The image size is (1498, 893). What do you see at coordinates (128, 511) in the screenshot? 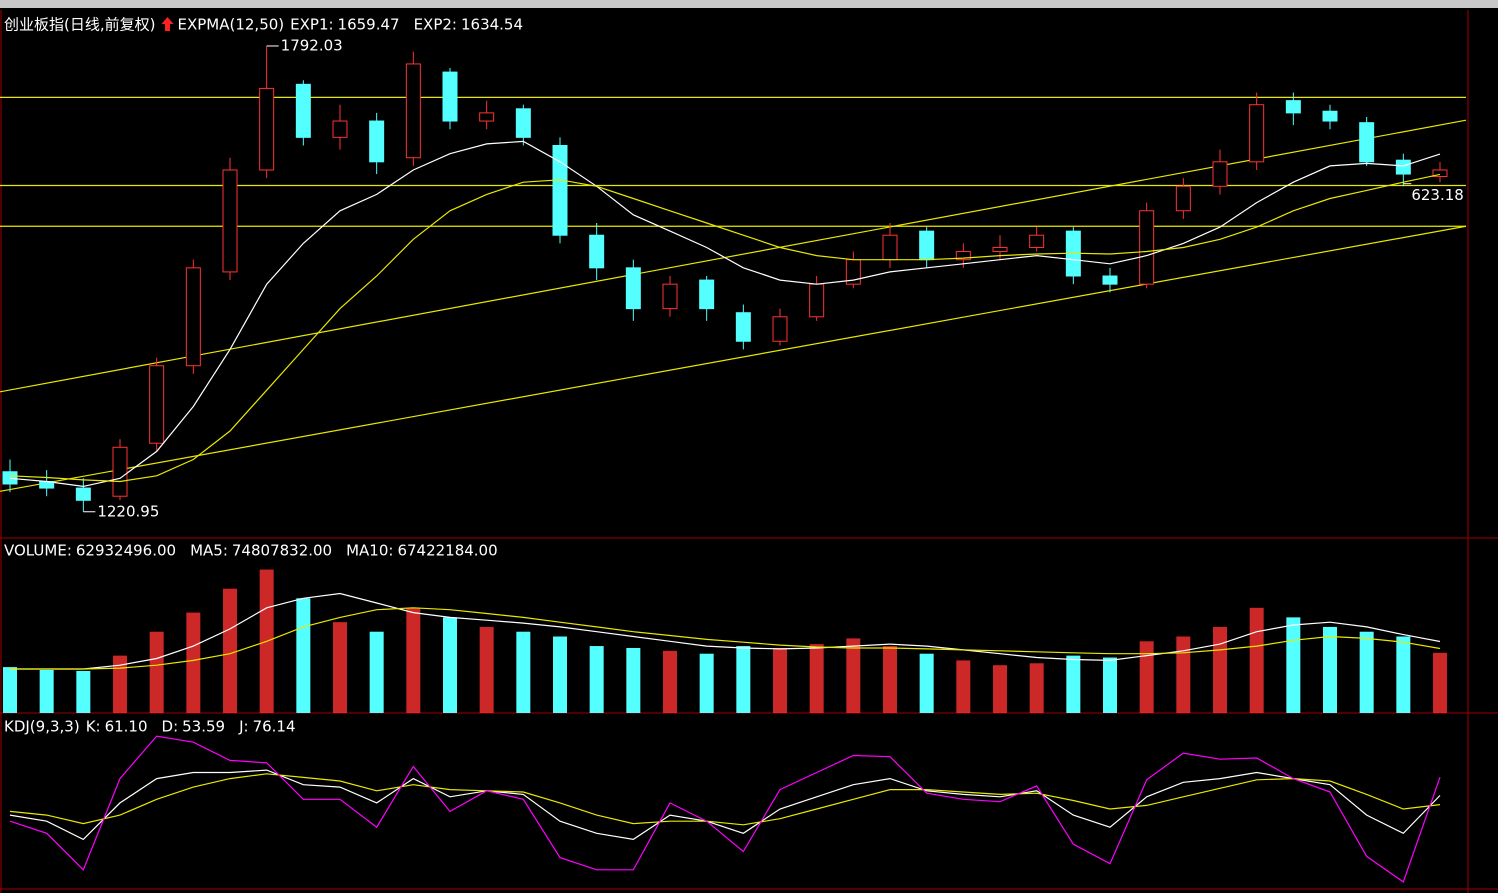
I see `low-label: 1220.95` at bounding box center [128, 511].